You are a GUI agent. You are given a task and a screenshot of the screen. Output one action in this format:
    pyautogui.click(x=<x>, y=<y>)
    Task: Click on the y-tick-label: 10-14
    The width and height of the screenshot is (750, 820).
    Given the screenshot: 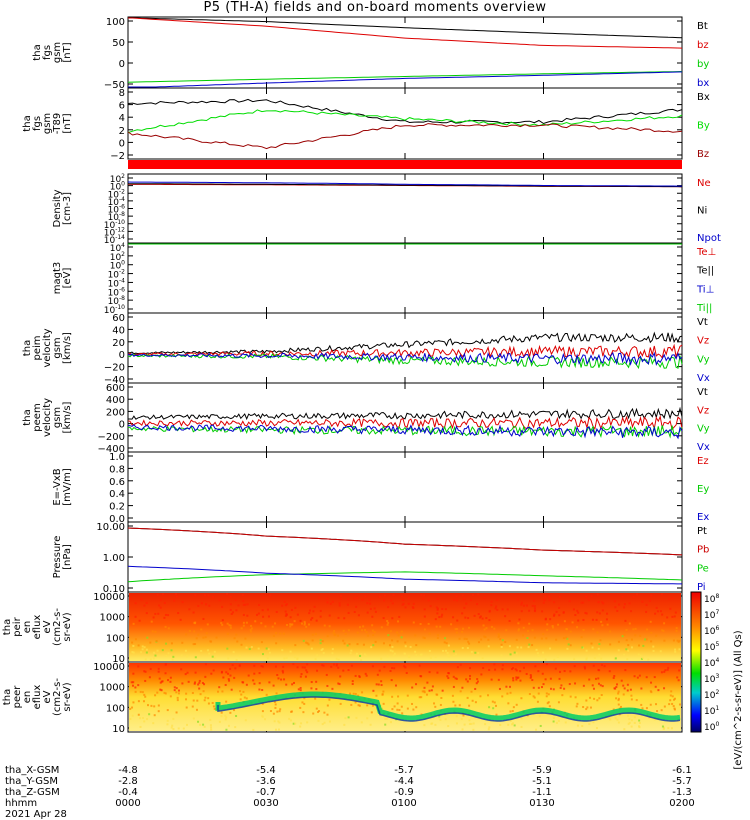 What is the action you would take?
    pyautogui.click(x=114, y=240)
    